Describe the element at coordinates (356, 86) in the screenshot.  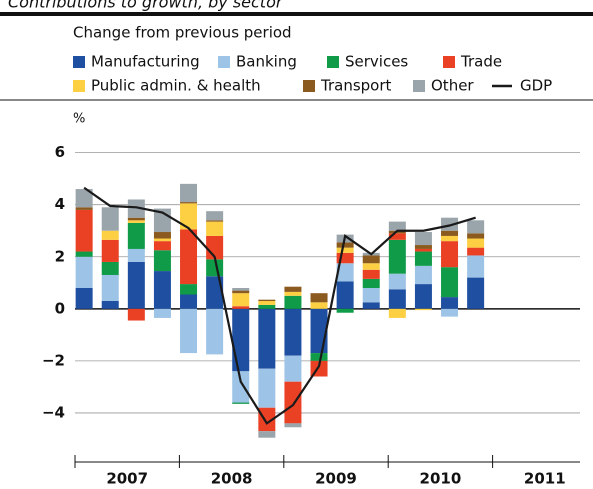
I see `legend-label: Transport` at that location.